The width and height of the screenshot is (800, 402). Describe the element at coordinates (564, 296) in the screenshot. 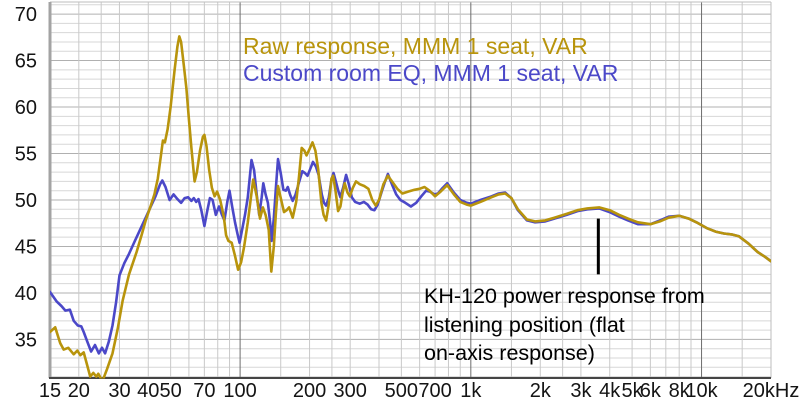

I see `annotation-line-1: KH-120 power response from` at that location.